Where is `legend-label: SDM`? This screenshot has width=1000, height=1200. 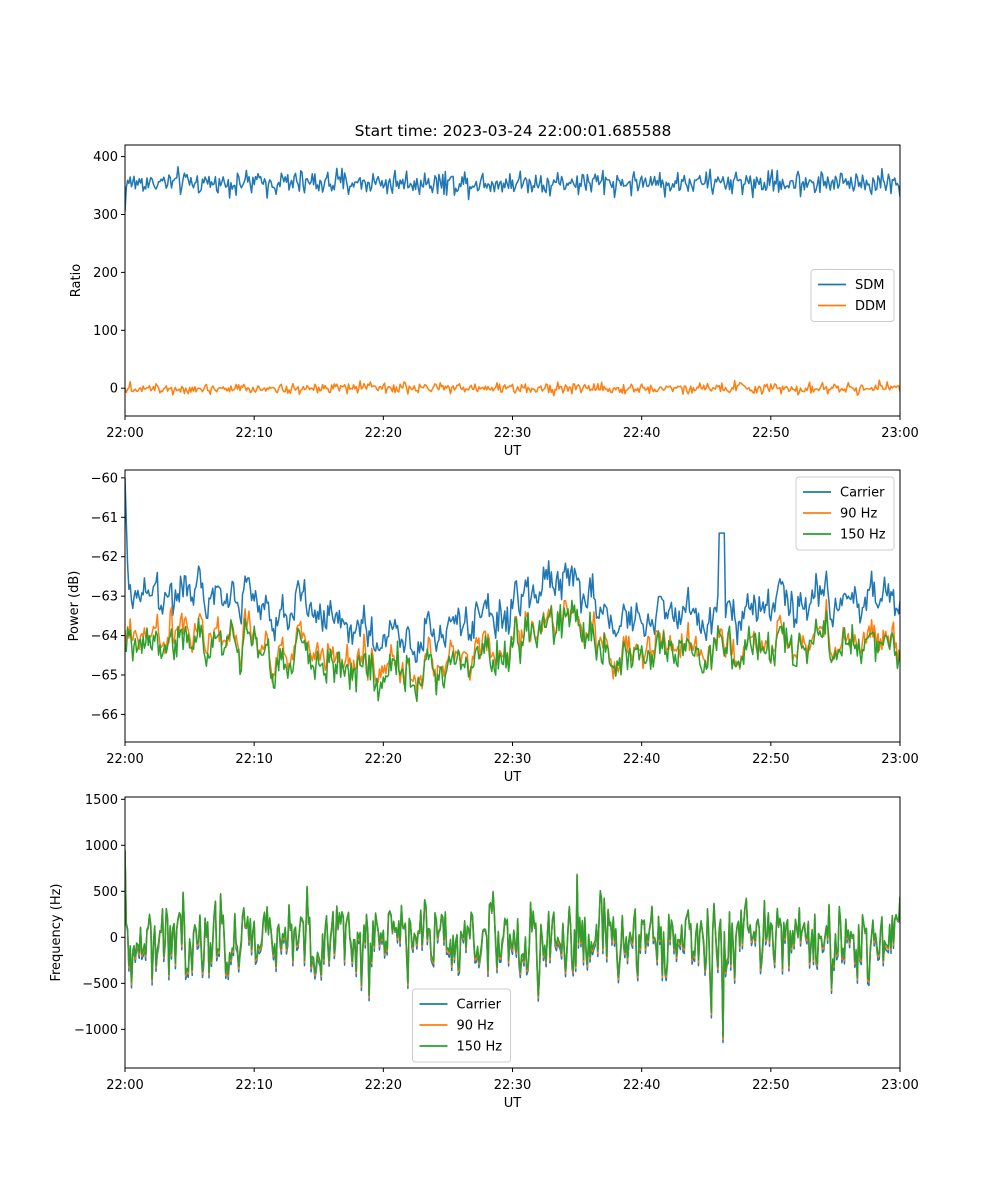
legend-label: SDM is located at coordinates (869, 285).